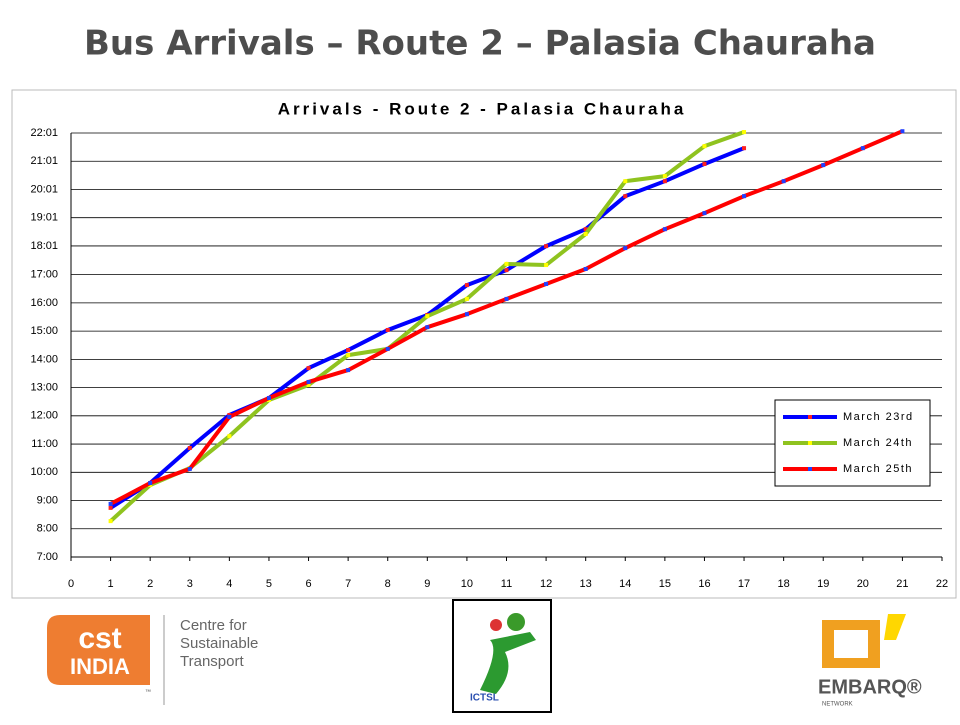 The height and width of the screenshot is (725, 960). Describe the element at coordinates (44, 246) in the screenshot. I see `y-tick-label: 18:01` at that location.